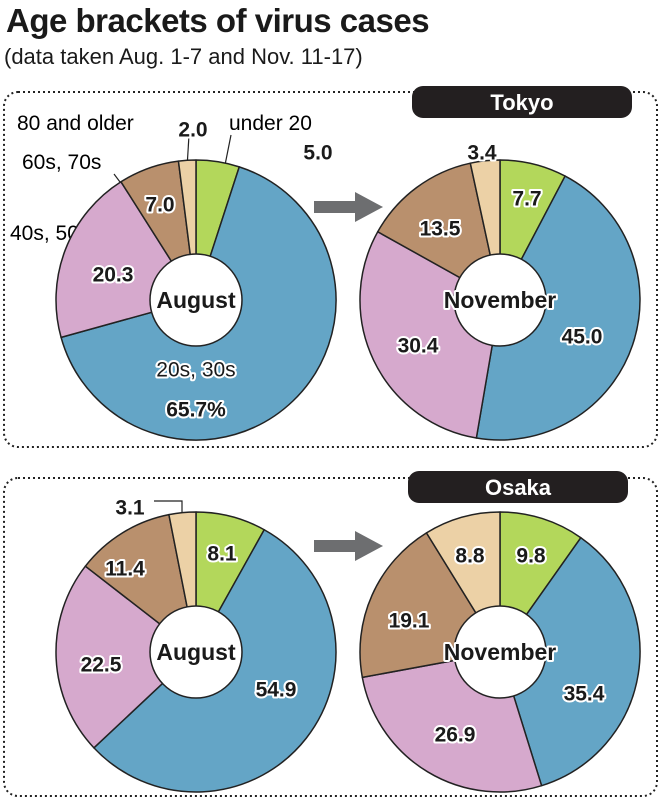 This screenshot has height=800, width=661. I want to click on tokyo-badge, so click(522, 102).